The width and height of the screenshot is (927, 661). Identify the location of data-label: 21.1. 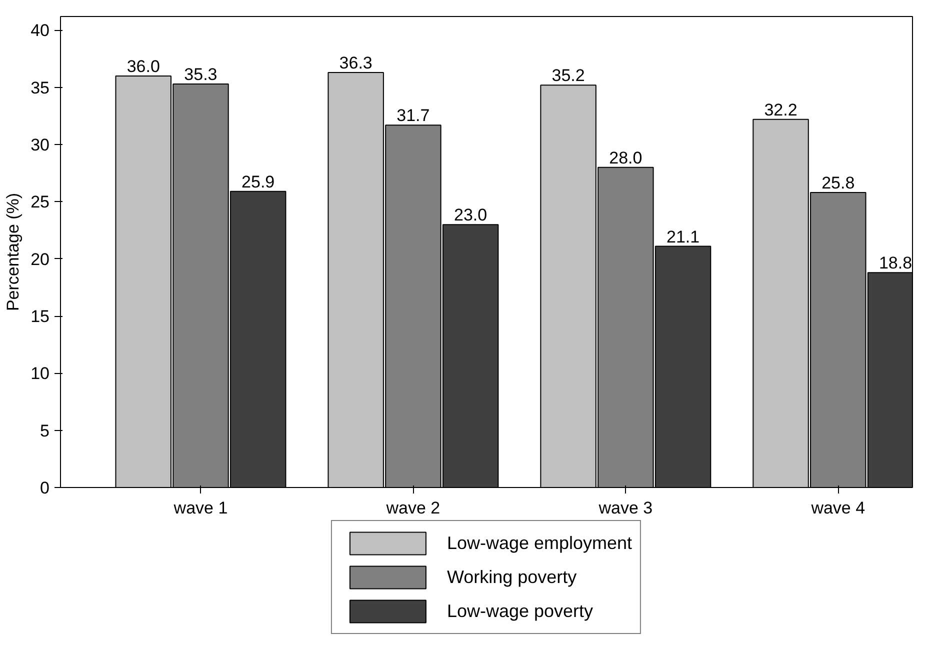
(683, 236).